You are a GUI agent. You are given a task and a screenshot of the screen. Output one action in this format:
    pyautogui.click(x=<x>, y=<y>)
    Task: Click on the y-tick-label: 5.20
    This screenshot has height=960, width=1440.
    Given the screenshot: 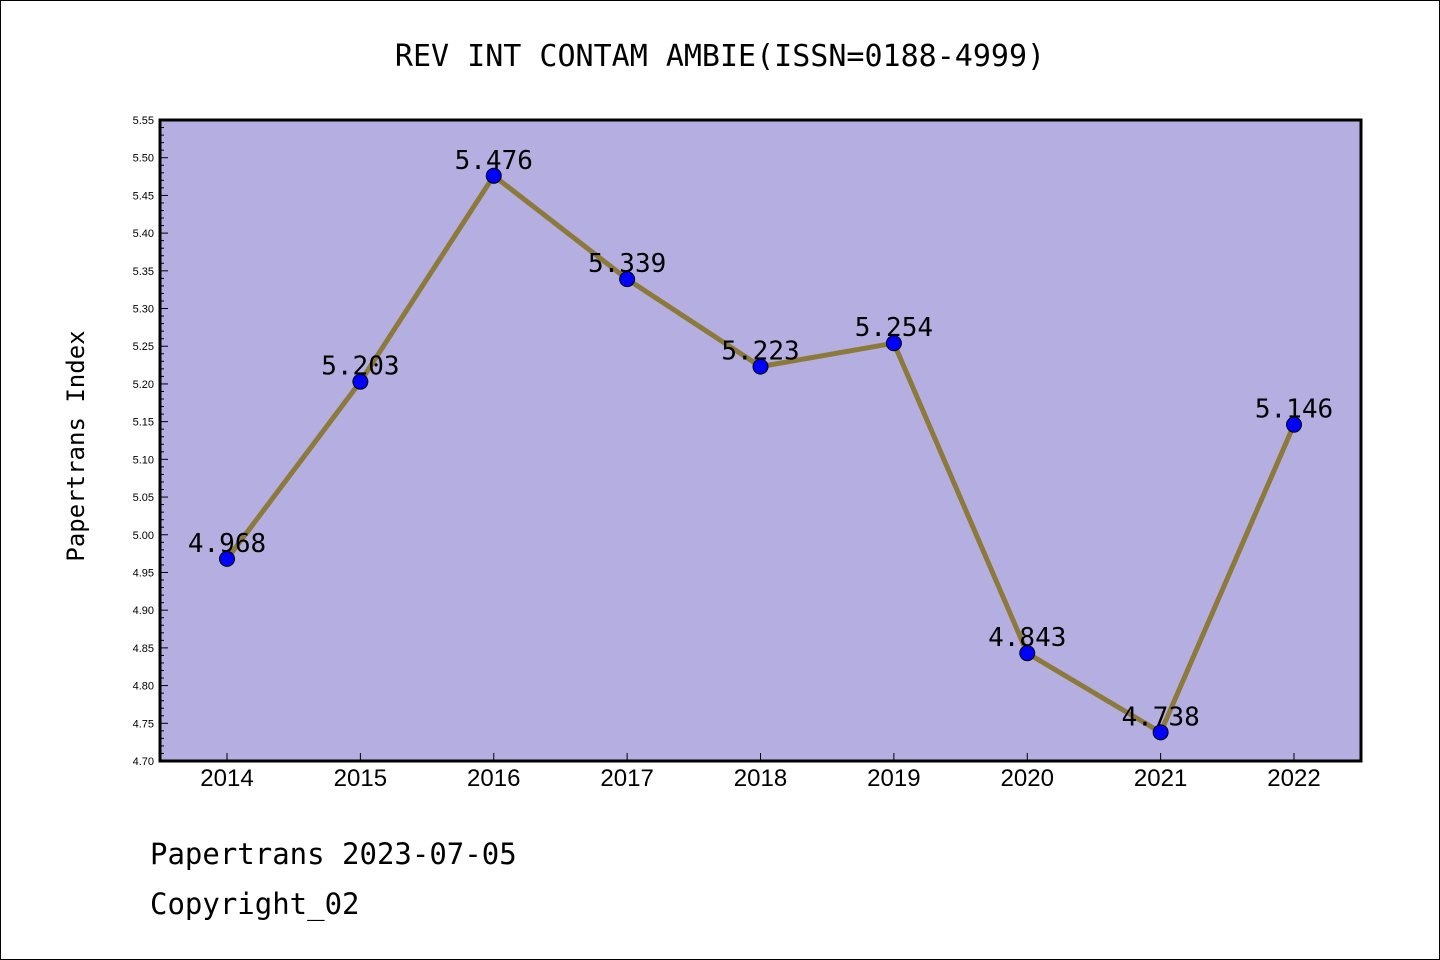 What is the action you would take?
    pyautogui.click(x=143, y=385)
    